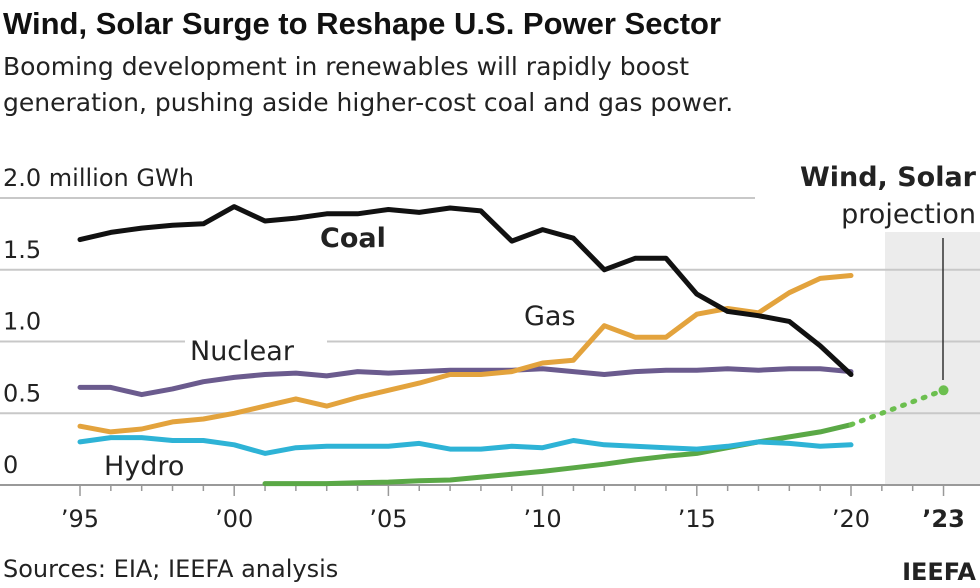 The image size is (980, 588). Describe the element at coordinates (22, 250) in the screenshot. I see `y-tick-label: 1.5` at that location.